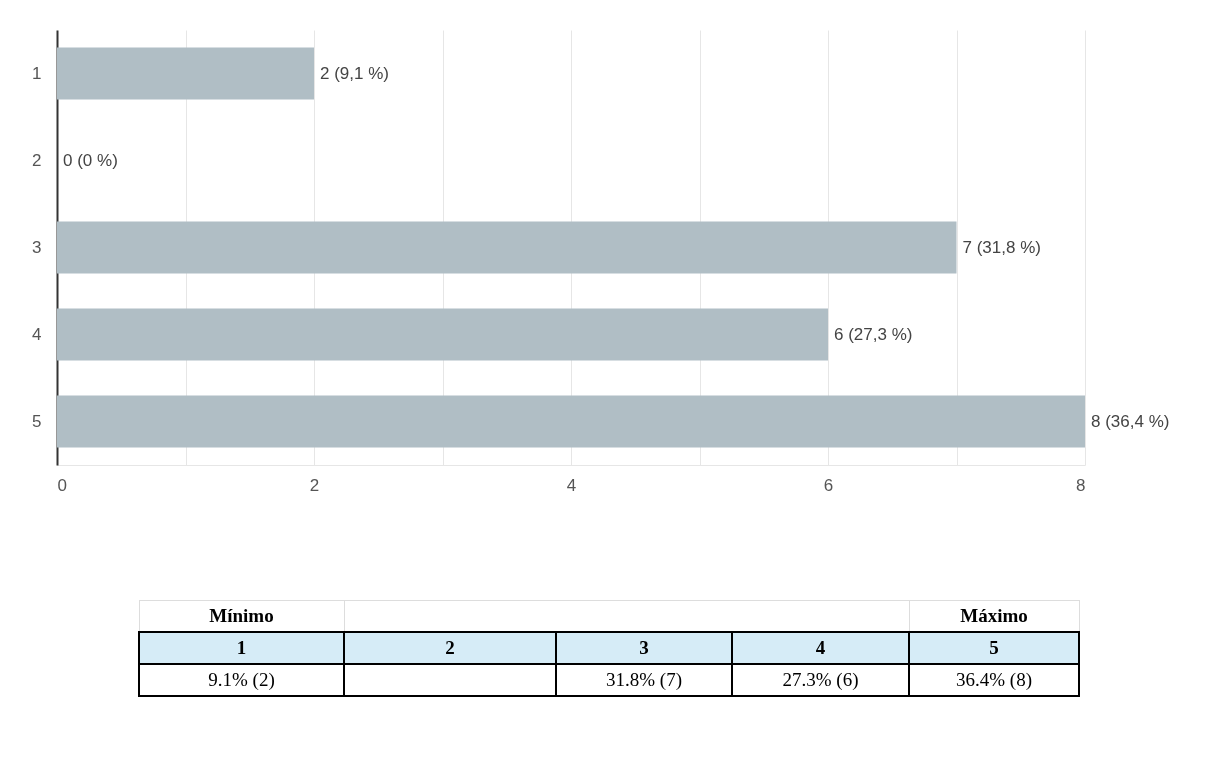  What do you see at coordinates (644, 647) in the screenshot?
I see `category-label: 3` at bounding box center [644, 647].